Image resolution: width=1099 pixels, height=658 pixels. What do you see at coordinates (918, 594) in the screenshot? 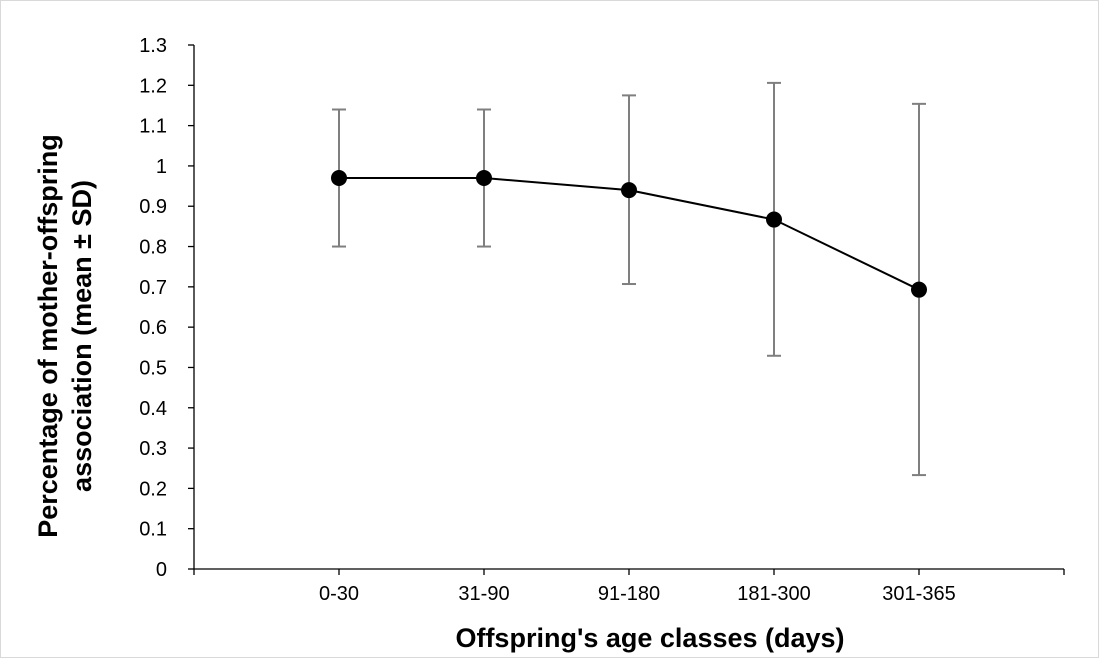
I see `x-tick-label: 301-365` at bounding box center [918, 594].